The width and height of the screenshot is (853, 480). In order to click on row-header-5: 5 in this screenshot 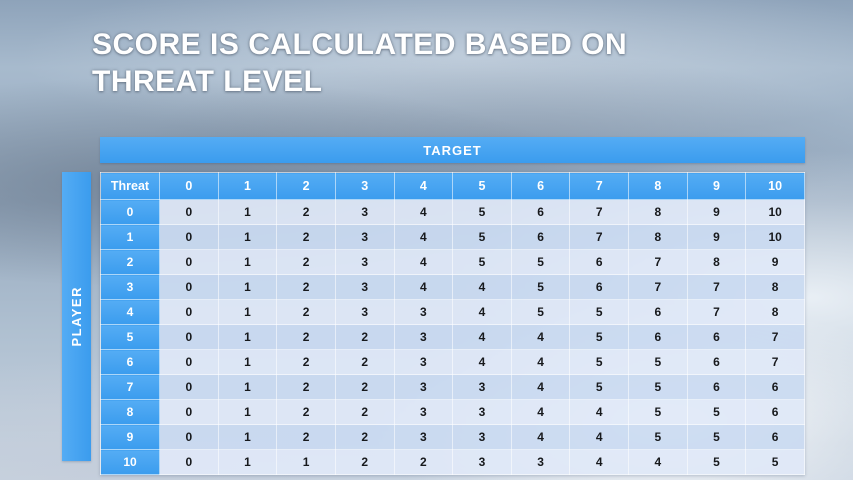, I will do `click(130, 337)`.